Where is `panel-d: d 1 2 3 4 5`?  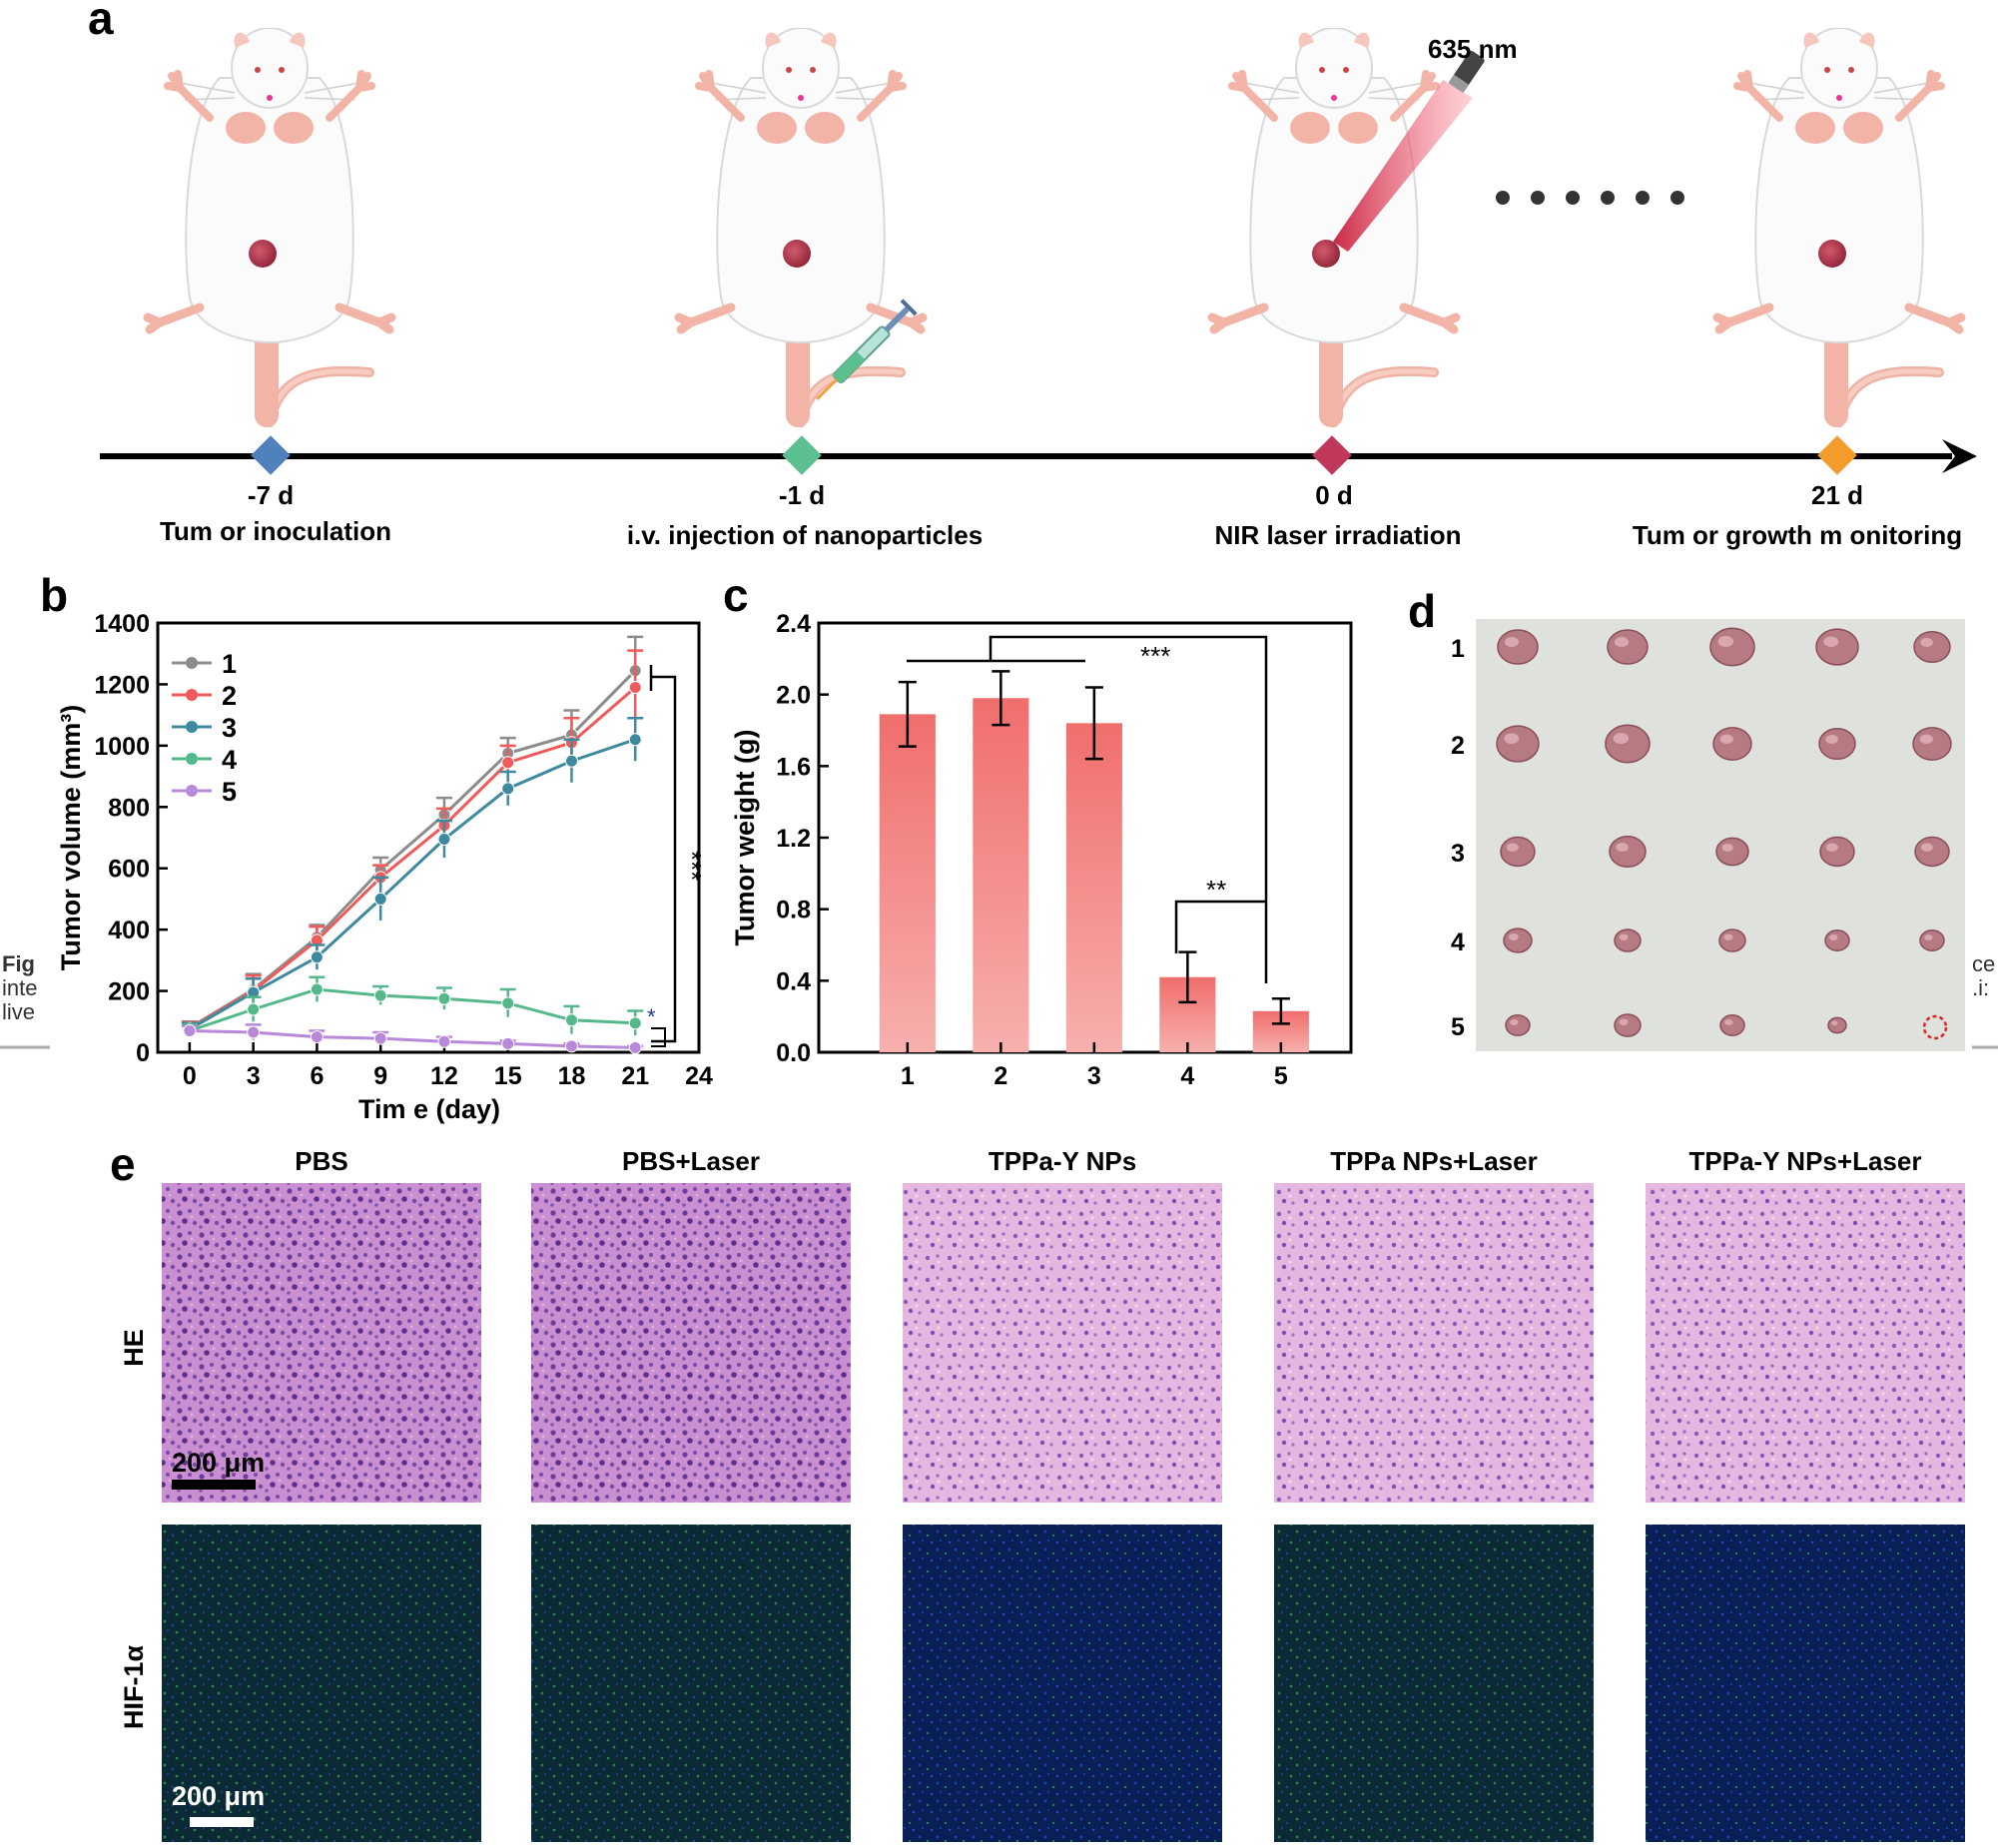 panel-d: d 1 2 3 4 5 is located at coordinates (1686, 818).